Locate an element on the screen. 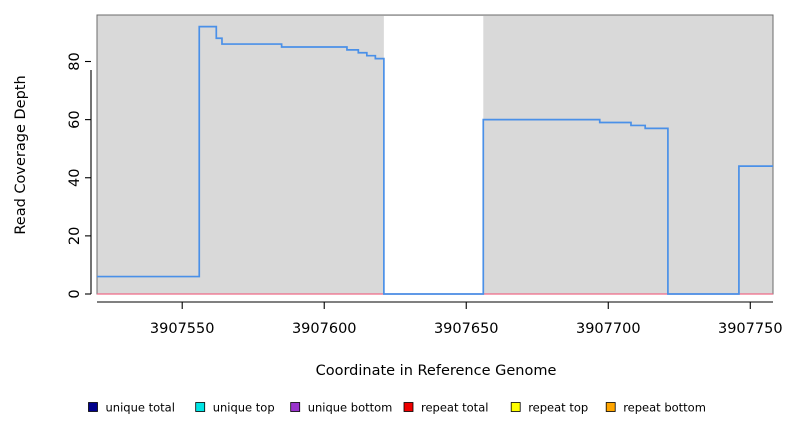 The image size is (792, 432). legend-item: repeat total is located at coordinates (445, 408).